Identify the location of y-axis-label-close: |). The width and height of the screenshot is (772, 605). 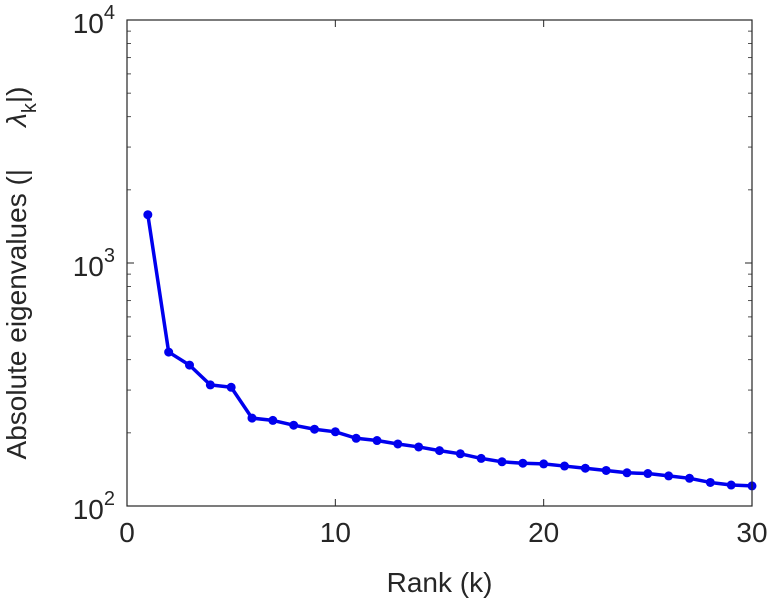
(16, 95).